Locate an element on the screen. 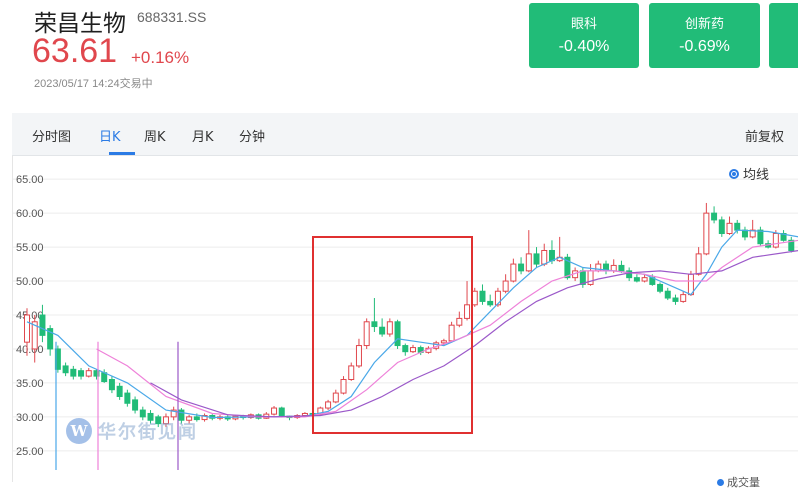 The height and width of the screenshot is (490, 798). watermark-text: 华尔街见闻 is located at coordinates (148, 431).